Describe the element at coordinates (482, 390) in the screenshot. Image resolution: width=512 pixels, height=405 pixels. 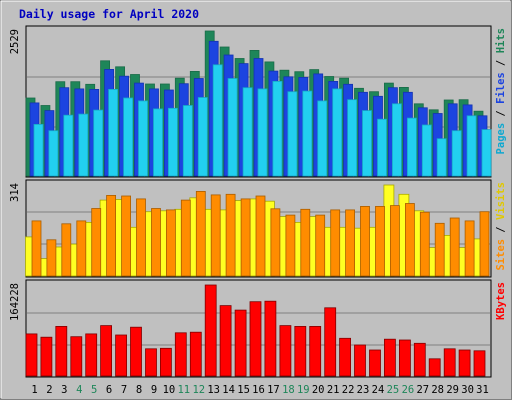
I see `x-tick-label-31: 31` at that location.